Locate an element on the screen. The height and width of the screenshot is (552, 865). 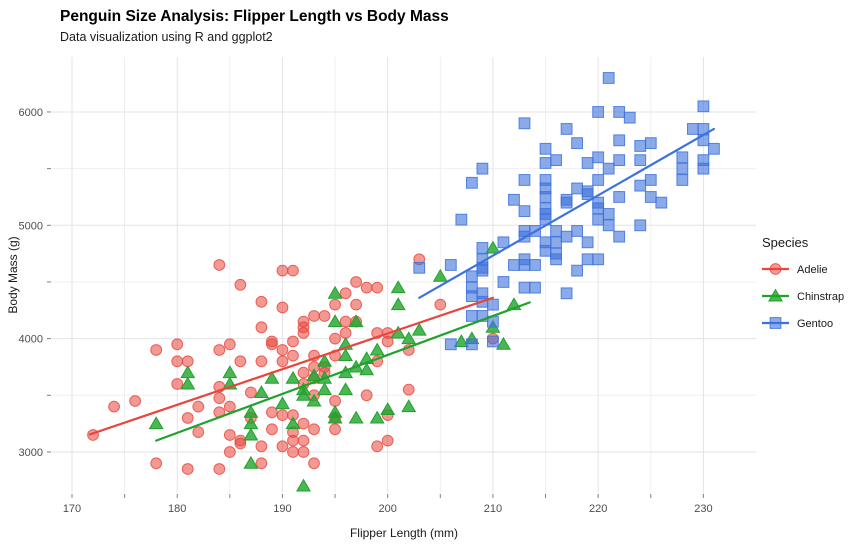
legend-entry-chinstrap: Chinstrap is located at coordinates (803, 295).